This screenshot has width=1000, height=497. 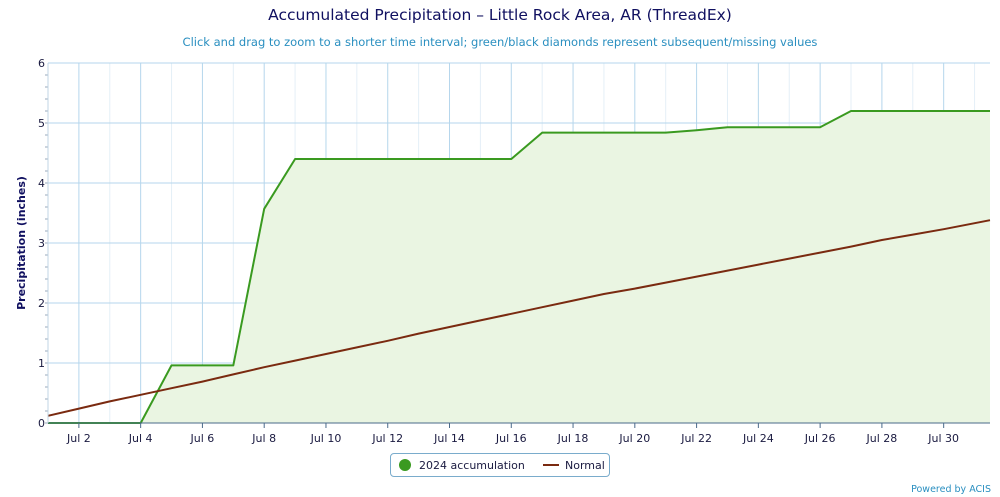 What do you see at coordinates (41, 123) in the screenshot?
I see `y-tick-label: 5` at bounding box center [41, 123].